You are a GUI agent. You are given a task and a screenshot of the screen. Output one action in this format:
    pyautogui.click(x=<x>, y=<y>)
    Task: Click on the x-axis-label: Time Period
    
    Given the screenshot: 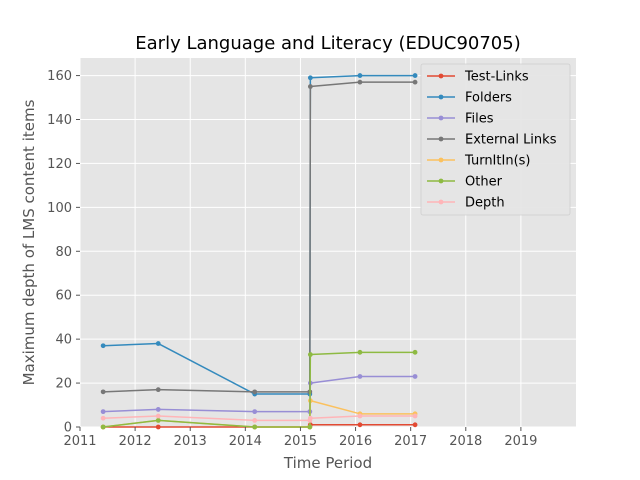 What is the action you would take?
    pyautogui.click(x=327, y=463)
    